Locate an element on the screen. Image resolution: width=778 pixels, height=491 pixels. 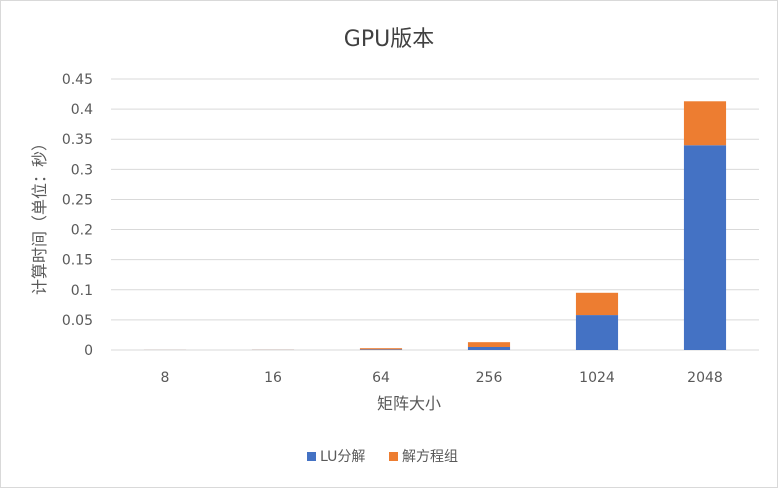
y-tick-label: 0.45 is located at coordinates (77, 80).